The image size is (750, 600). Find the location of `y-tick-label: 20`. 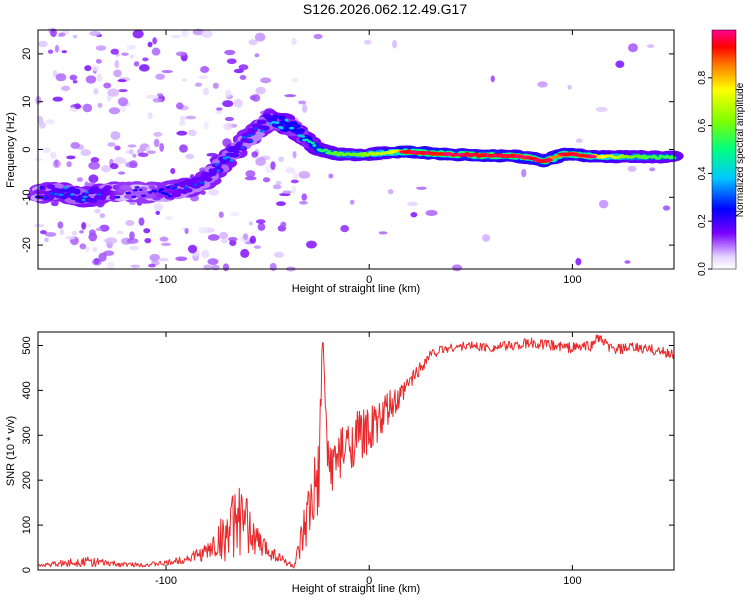

y-tick-label: 20 is located at coordinates (27, 54).